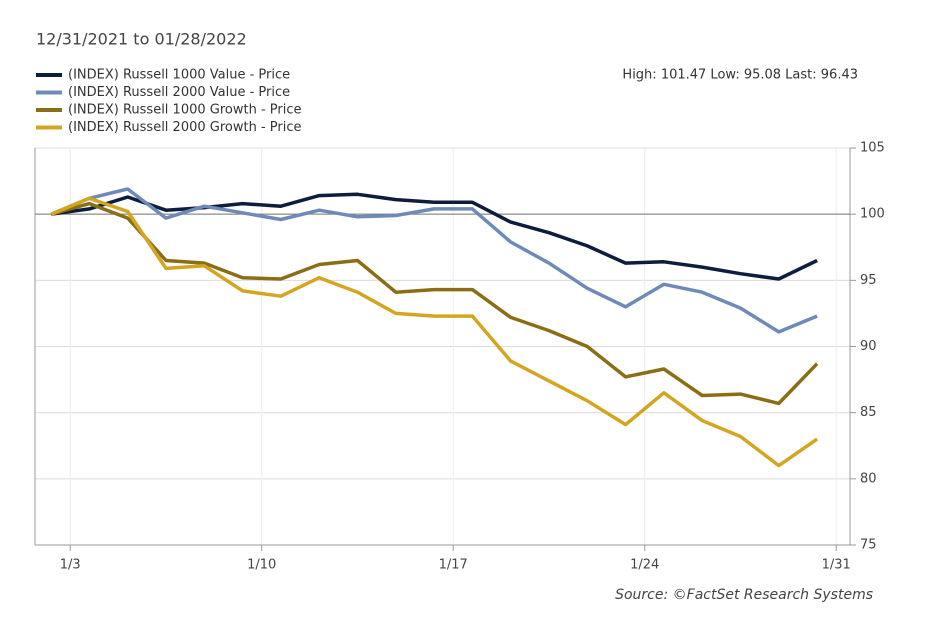 The width and height of the screenshot is (925, 631). I want to click on legend-label: (INDEX) Russell 1000 Growth - Price, so click(185, 110).